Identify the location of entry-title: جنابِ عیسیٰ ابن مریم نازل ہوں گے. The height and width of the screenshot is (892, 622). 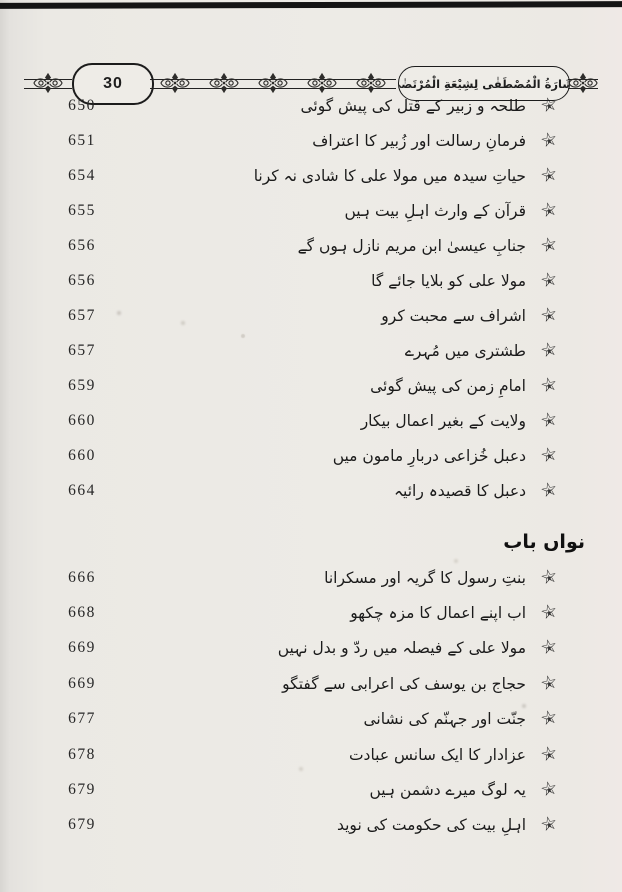
(411, 245).